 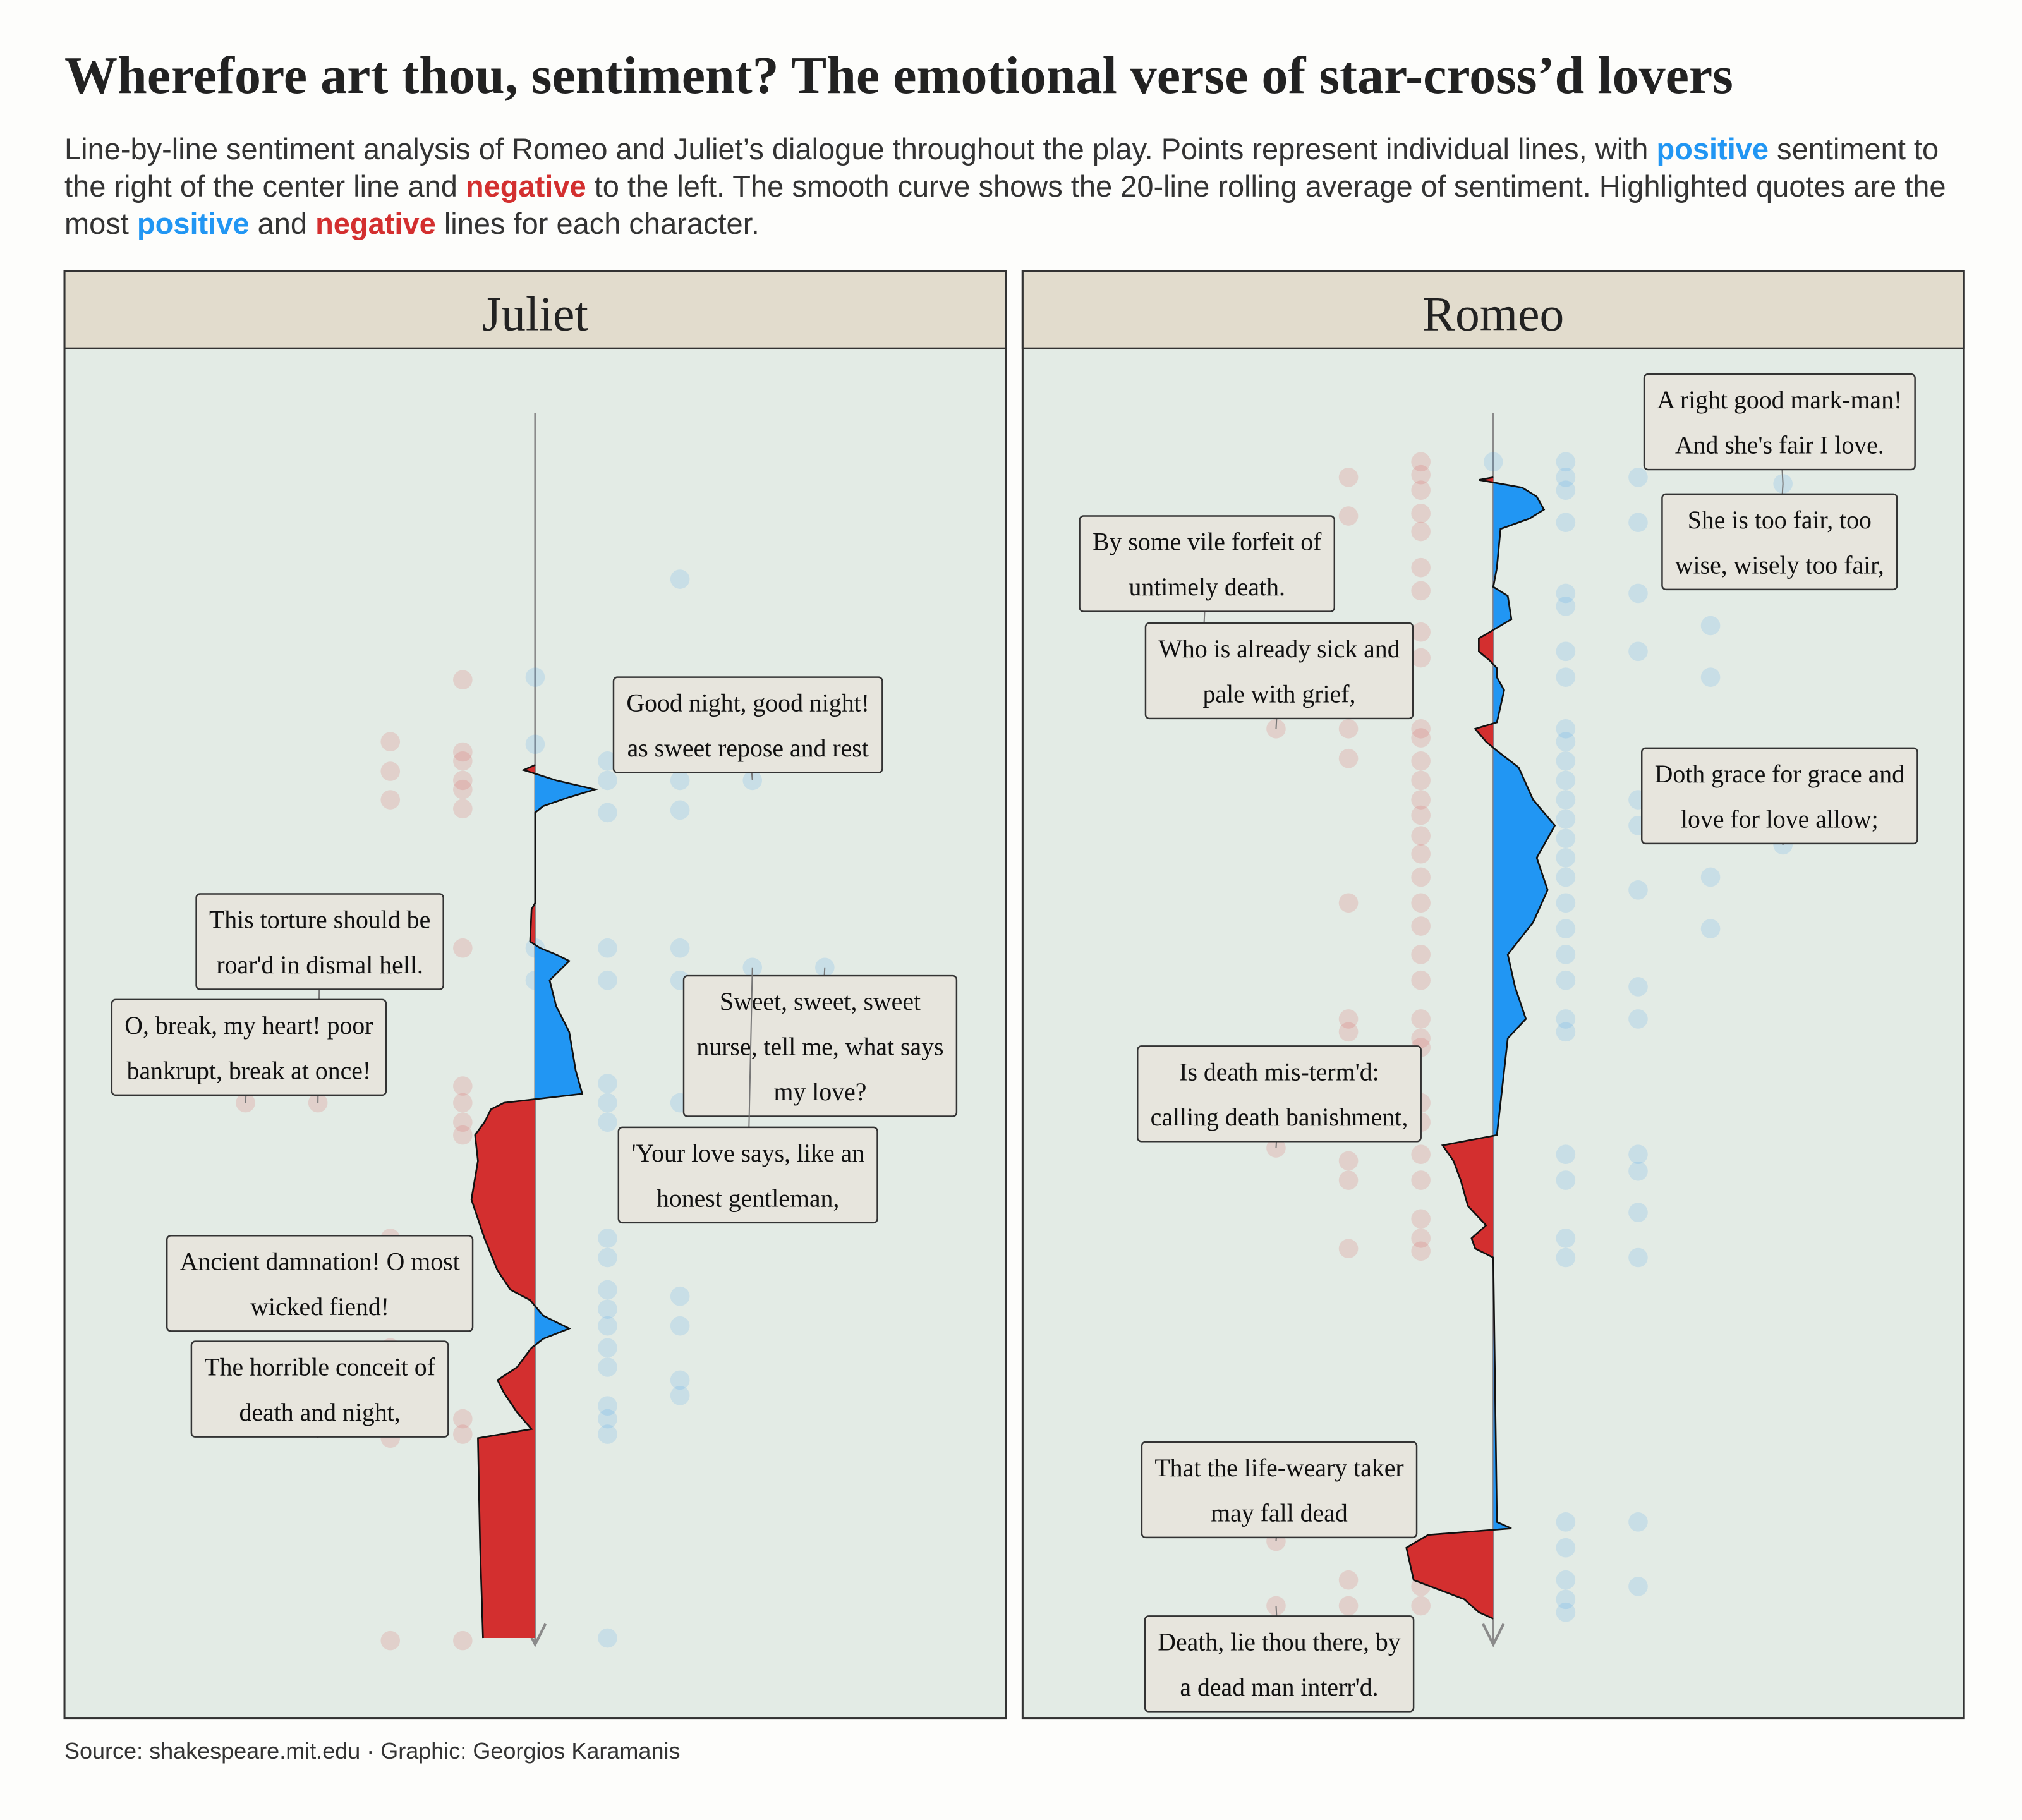 I want to click on annotation-text: Good night, good night!, so click(x=747, y=703).